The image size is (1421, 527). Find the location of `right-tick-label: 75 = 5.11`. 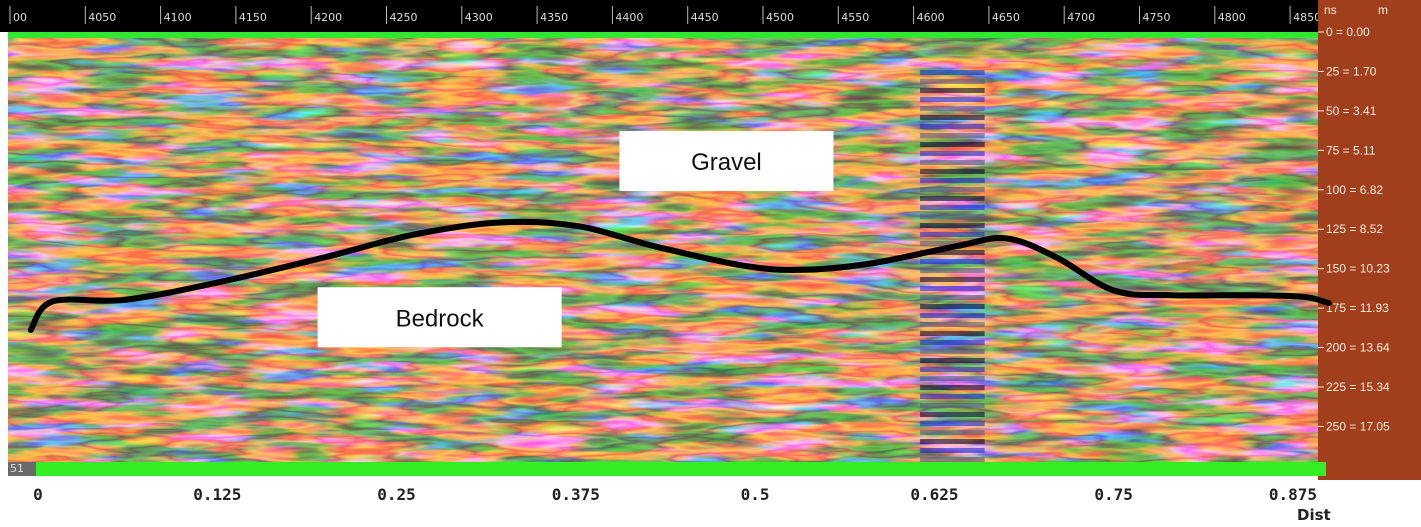

right-tick-label: 75 = 5.11 is located at coordinates (1351, 150).